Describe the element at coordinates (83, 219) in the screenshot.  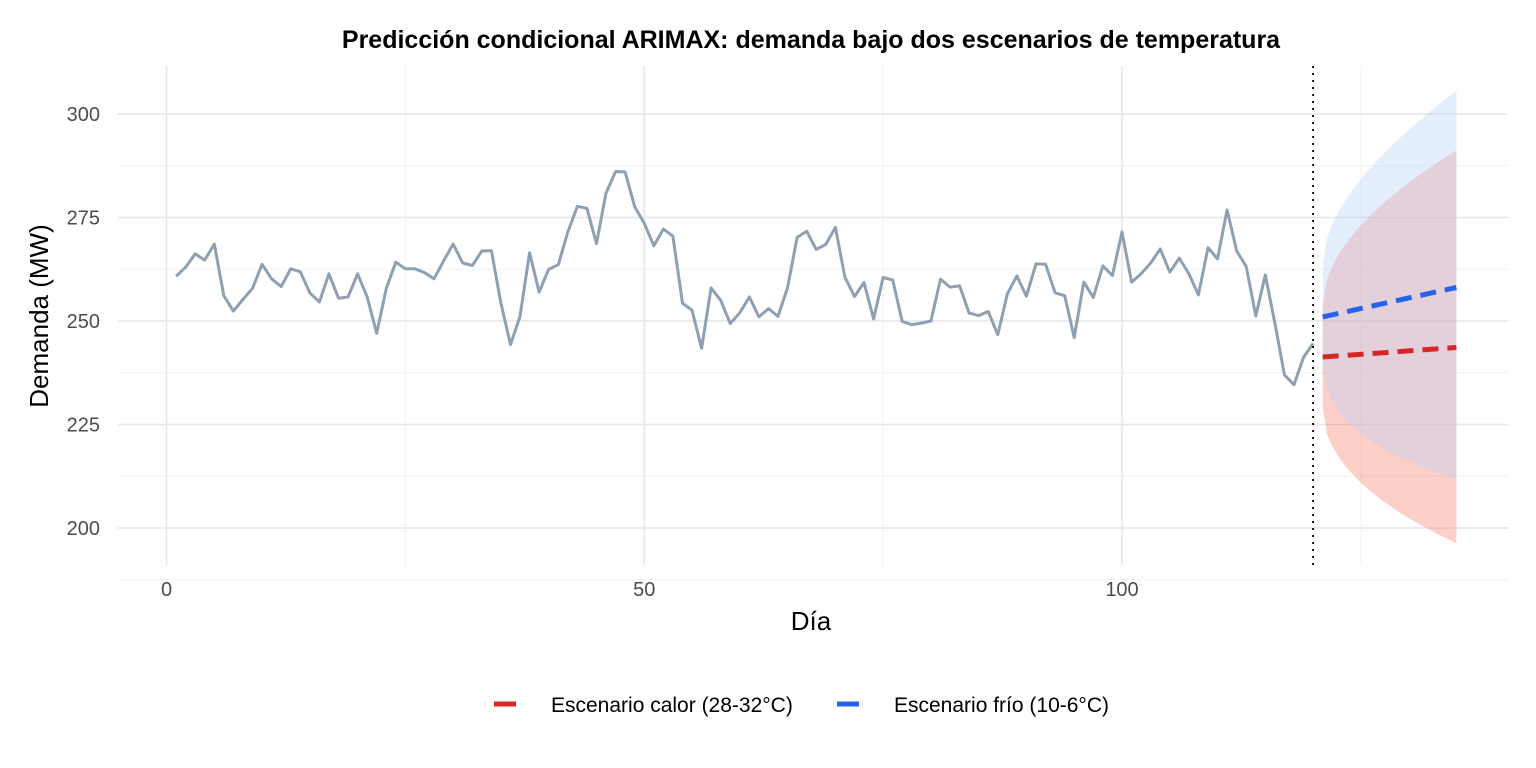
I see `y-tick-label: 275` at that location.